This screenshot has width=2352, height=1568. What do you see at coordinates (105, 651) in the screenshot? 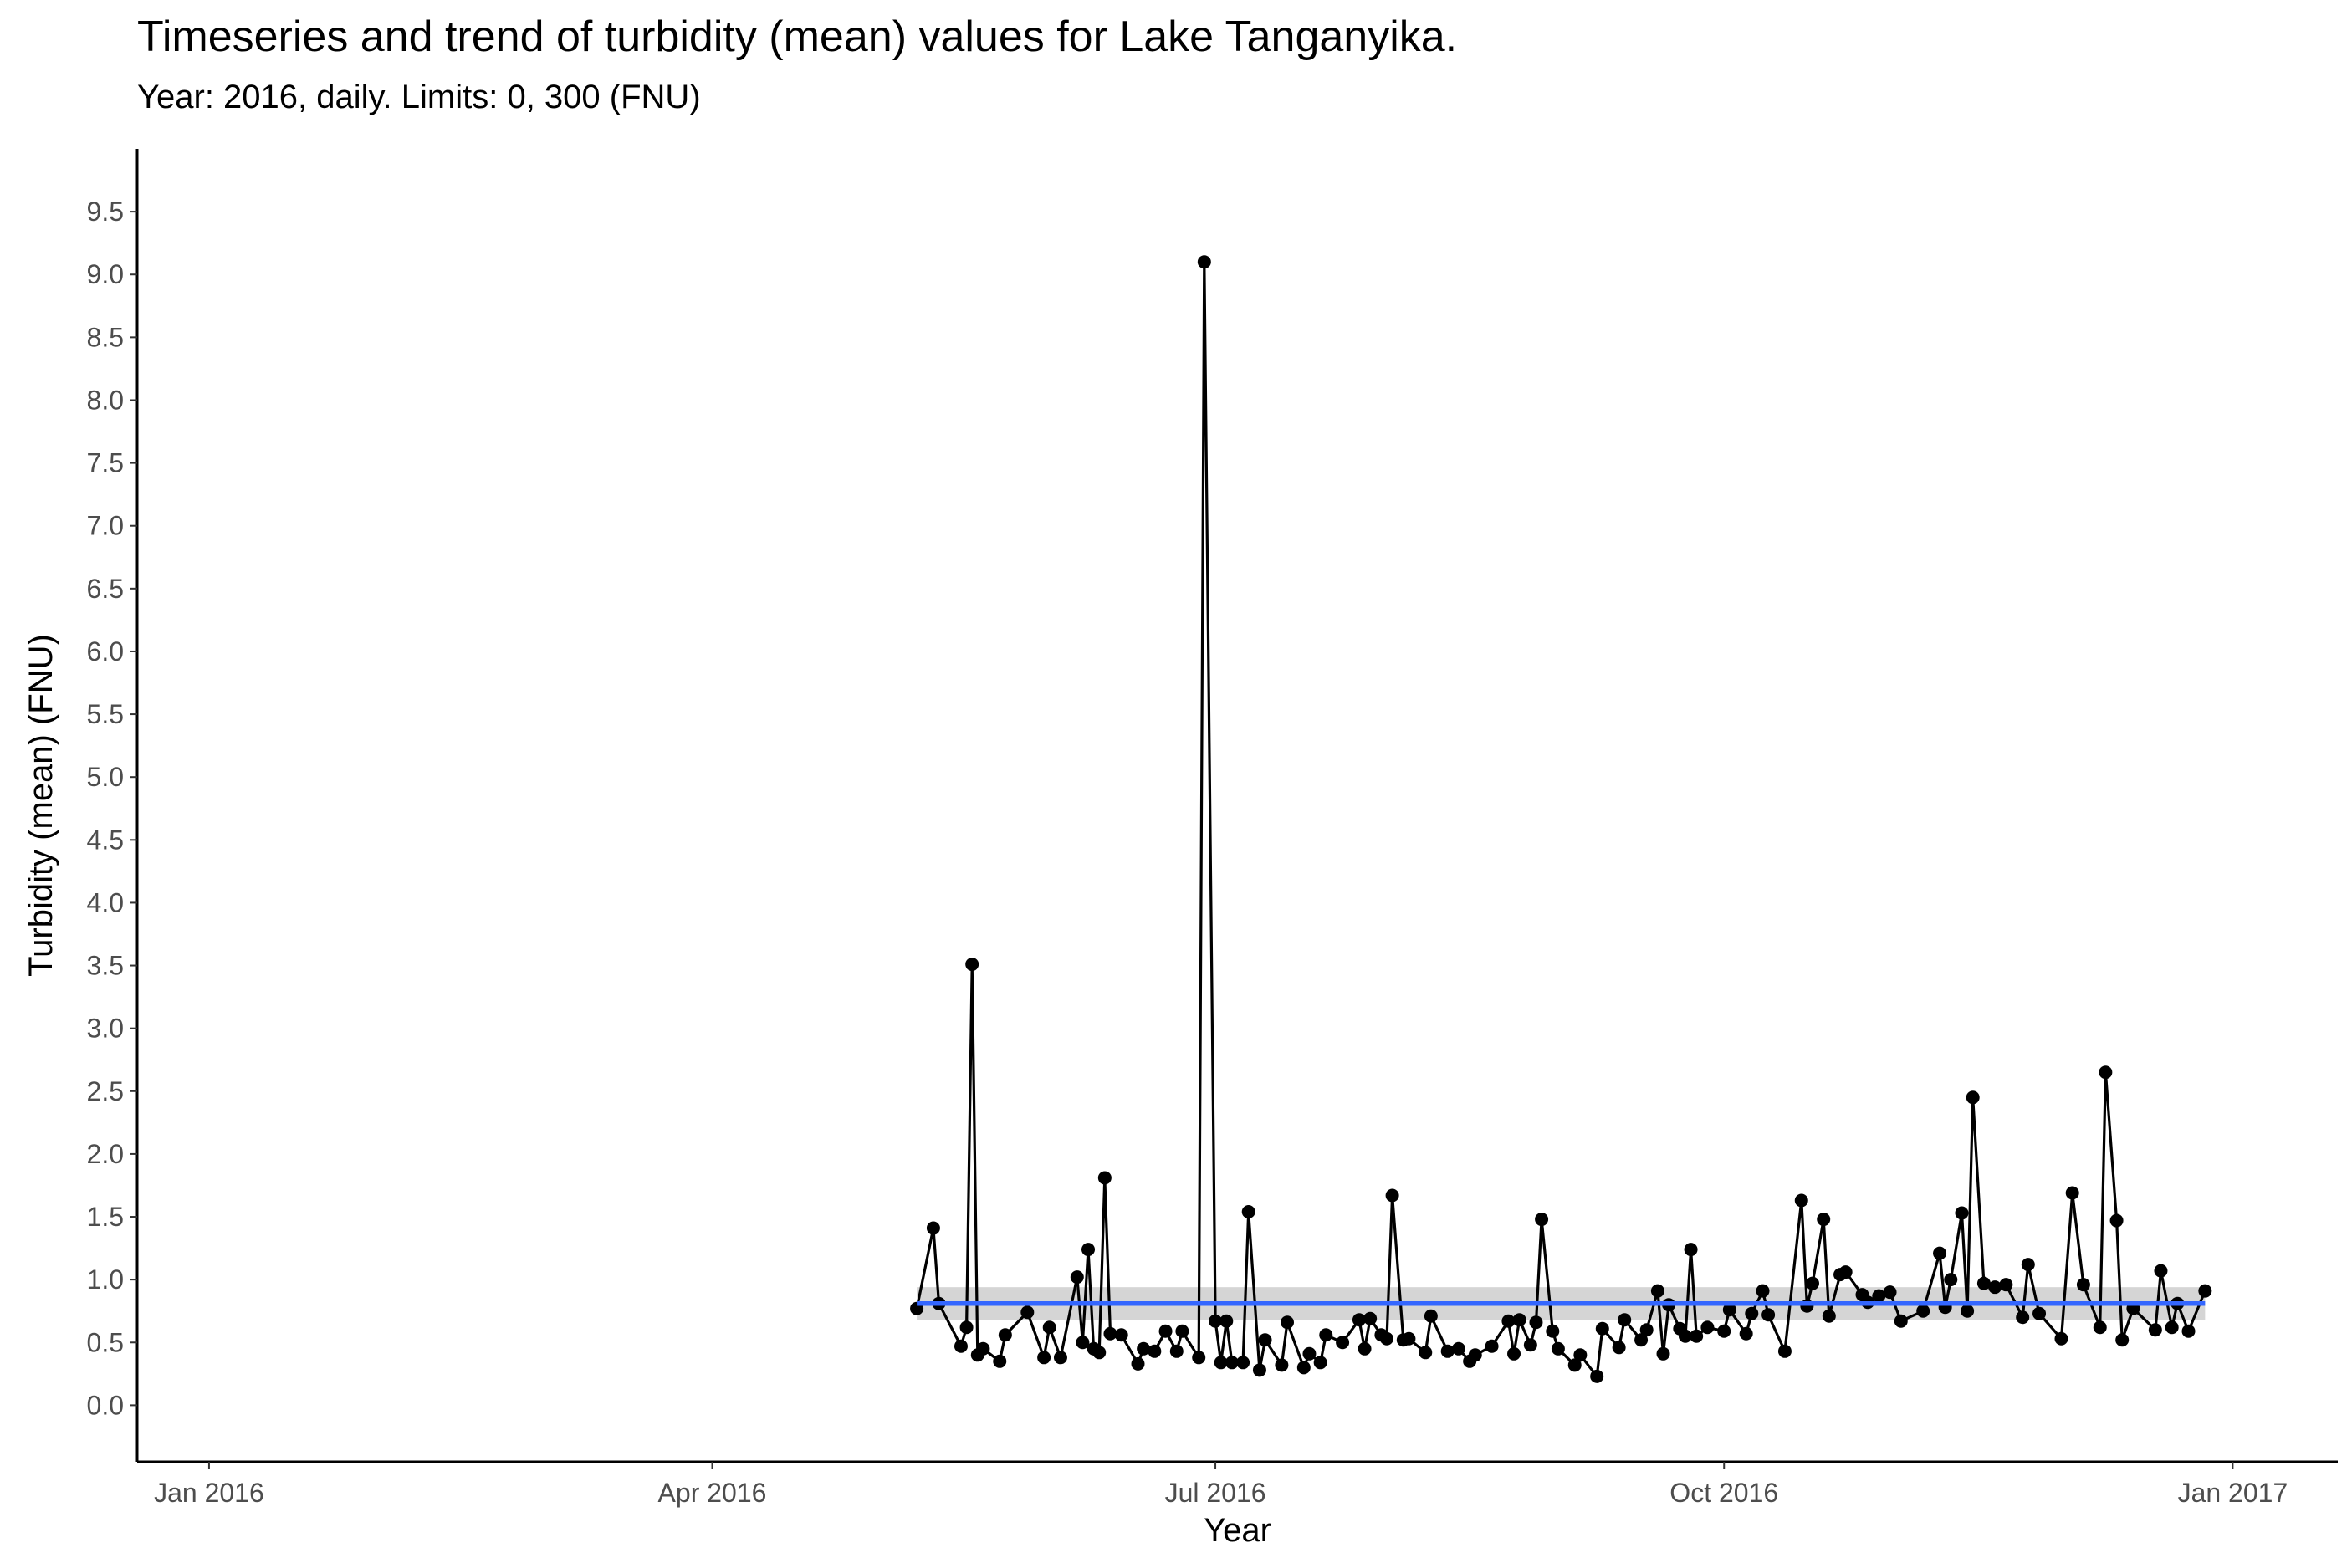
I see `y-tick-label: 6.0` at bounding box center [105, 651].